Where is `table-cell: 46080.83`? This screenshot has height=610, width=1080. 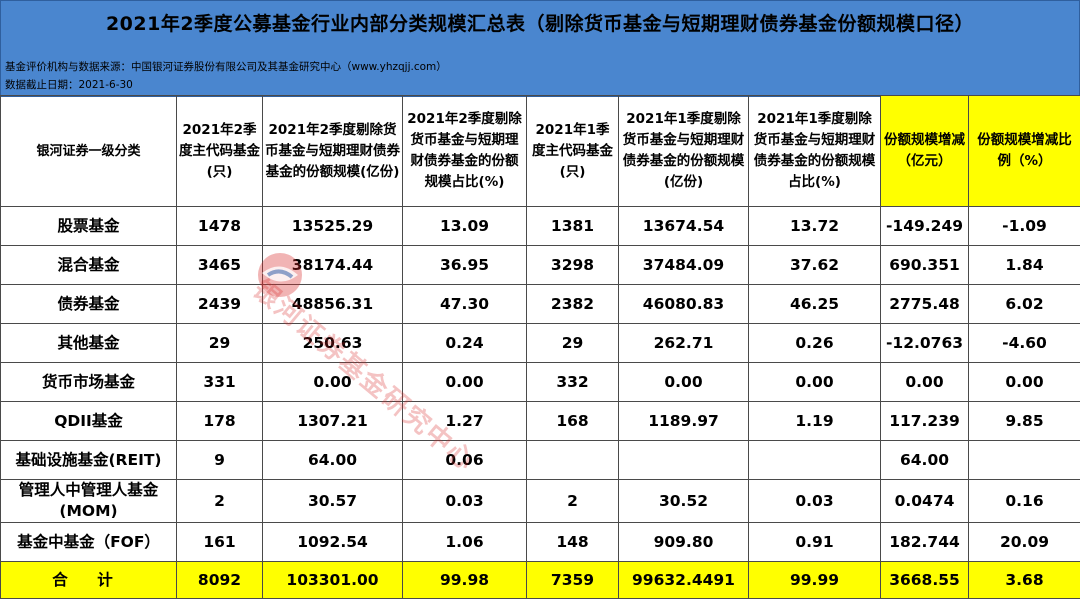 table-cell: 46080.83 is located at coordinates (683, 304).